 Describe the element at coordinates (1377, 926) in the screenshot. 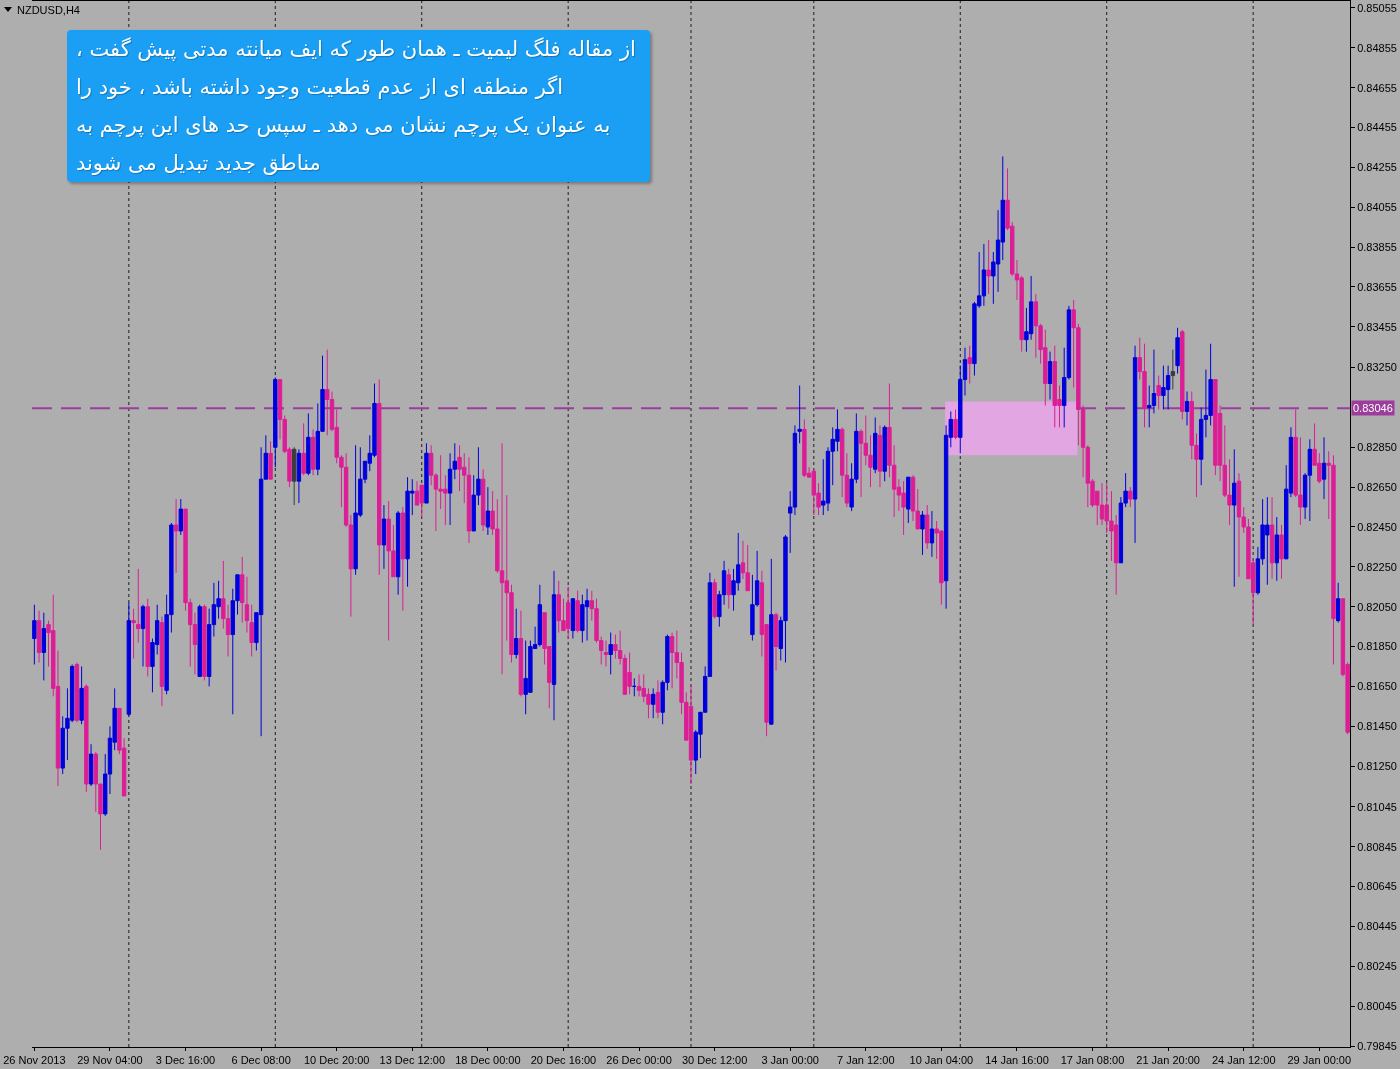

I see `y-tick-label: 0.80445` at that location.